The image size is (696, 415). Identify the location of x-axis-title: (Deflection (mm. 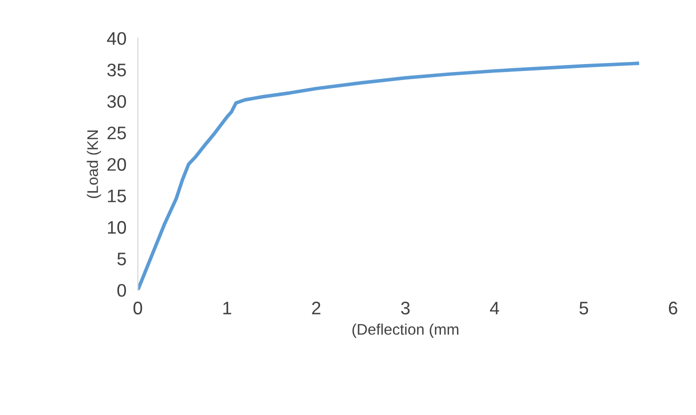
(405, 331).